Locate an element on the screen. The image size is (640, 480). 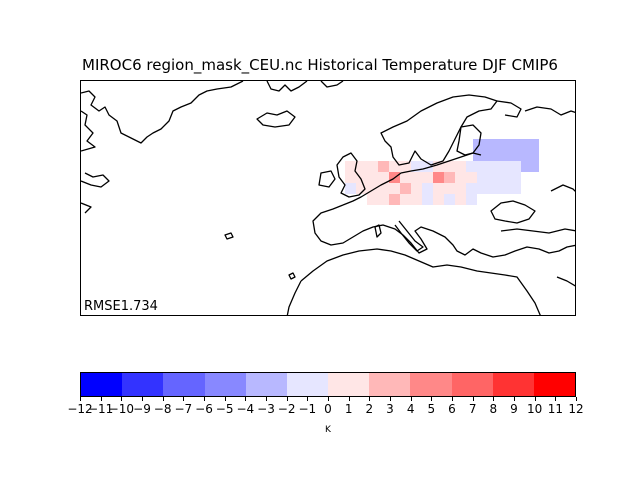
colorbar is located at coordinates (328, 384).